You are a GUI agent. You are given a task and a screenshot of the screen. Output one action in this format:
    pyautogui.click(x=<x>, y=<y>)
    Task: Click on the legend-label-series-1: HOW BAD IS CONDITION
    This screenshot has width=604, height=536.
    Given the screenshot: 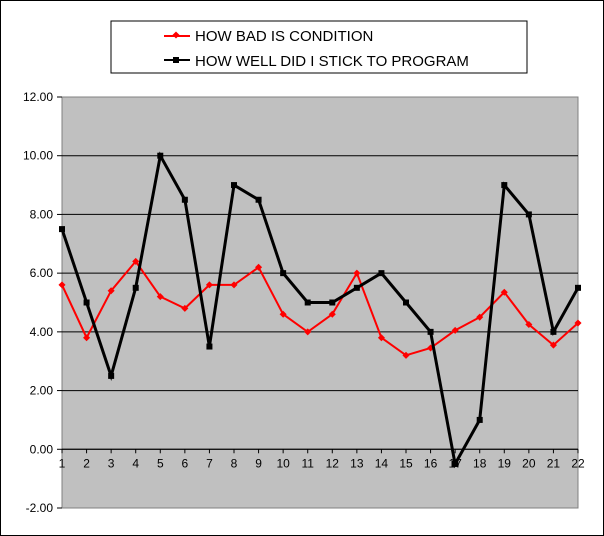 What is the action you would take?
    pyautogui.click(x=284, y=36)
    